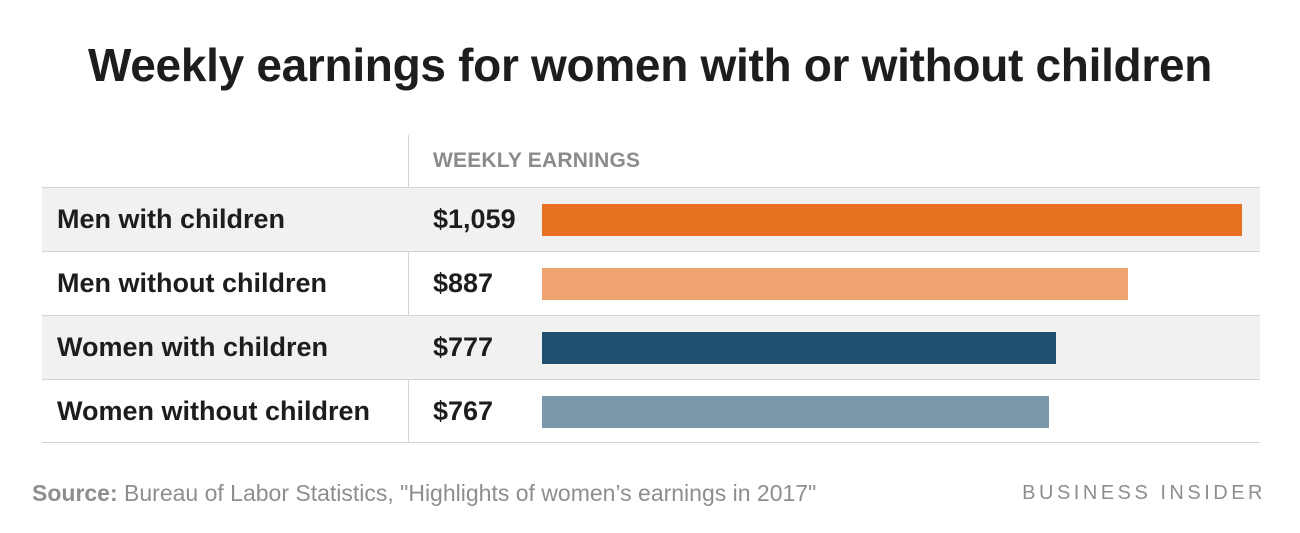 The height and width of the screenshot is (533, 1300). I want to click on row-label: Women with children, so click(193, 347).